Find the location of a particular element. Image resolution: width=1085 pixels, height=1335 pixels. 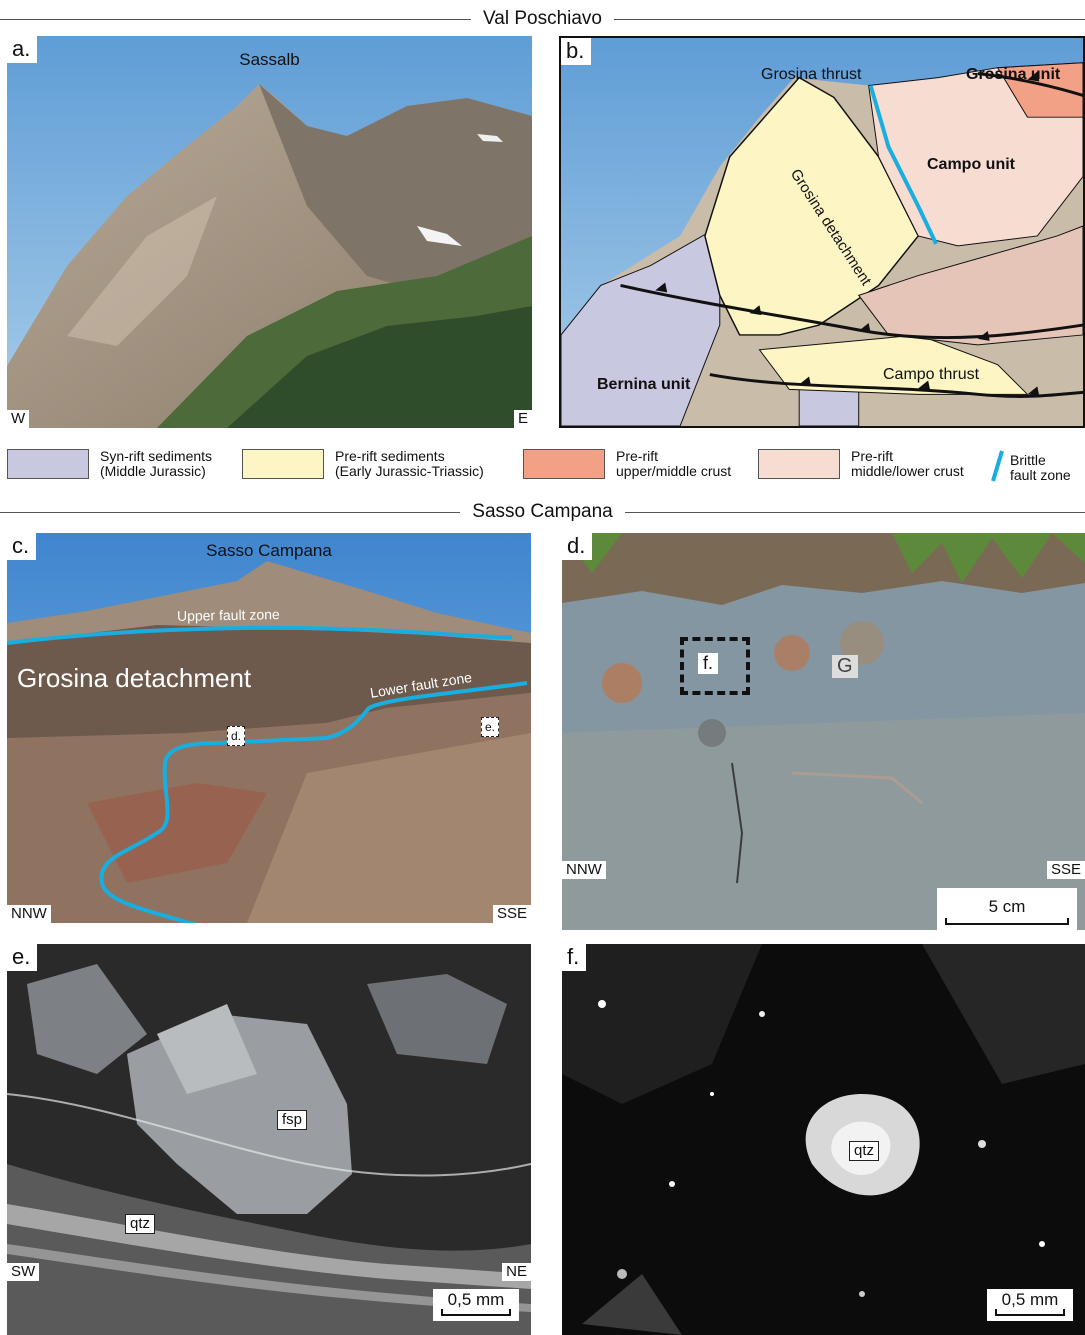

peak-label: Sassalb is located at coordinates (269, 59).